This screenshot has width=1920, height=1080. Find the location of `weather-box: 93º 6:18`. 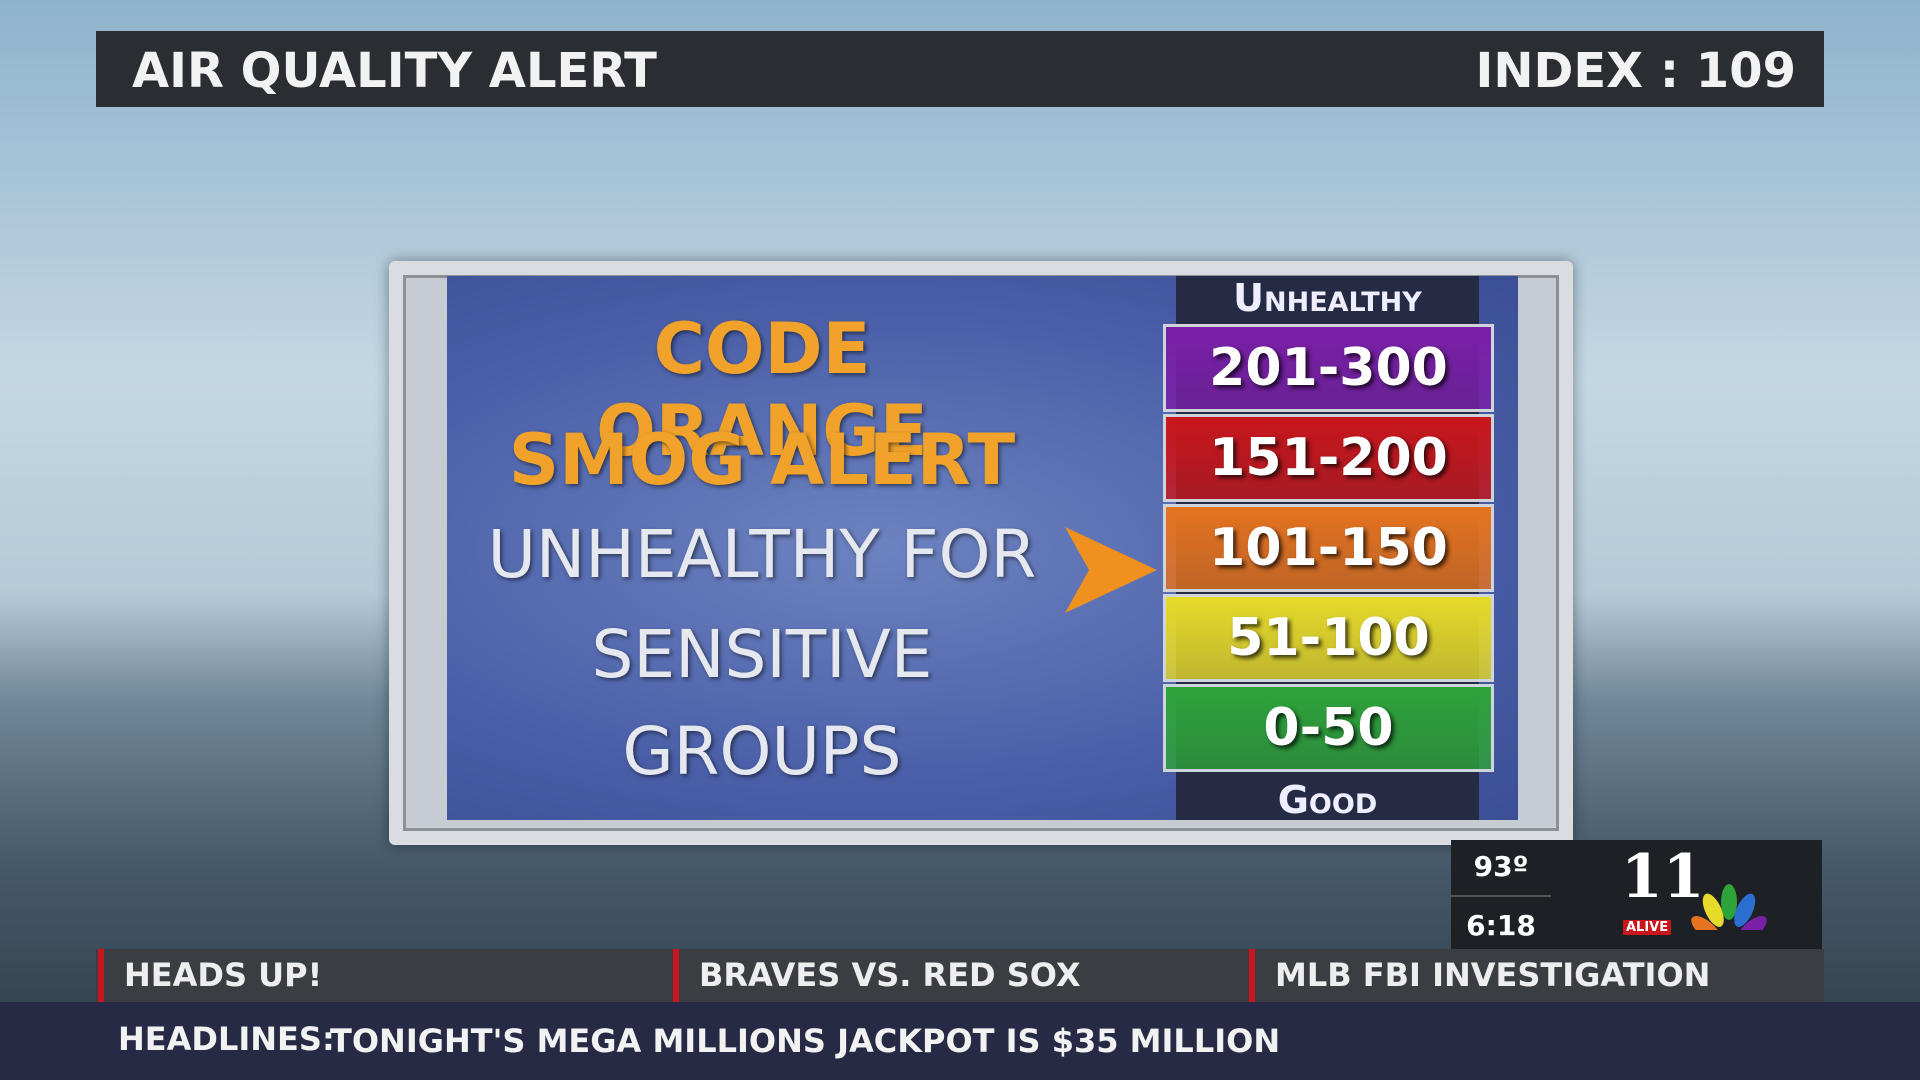

weather-box: 93º 6:18 is located at coordinates (1501, 894).